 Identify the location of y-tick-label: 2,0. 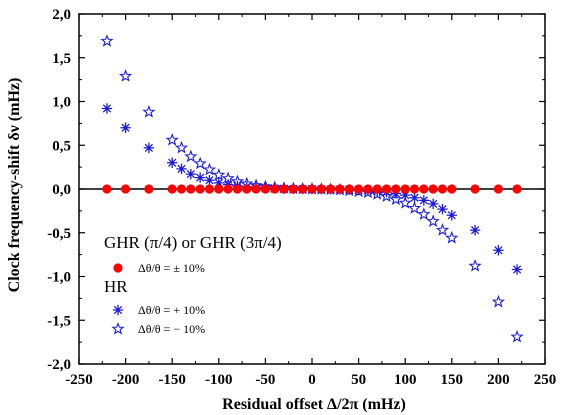
(61, 15).